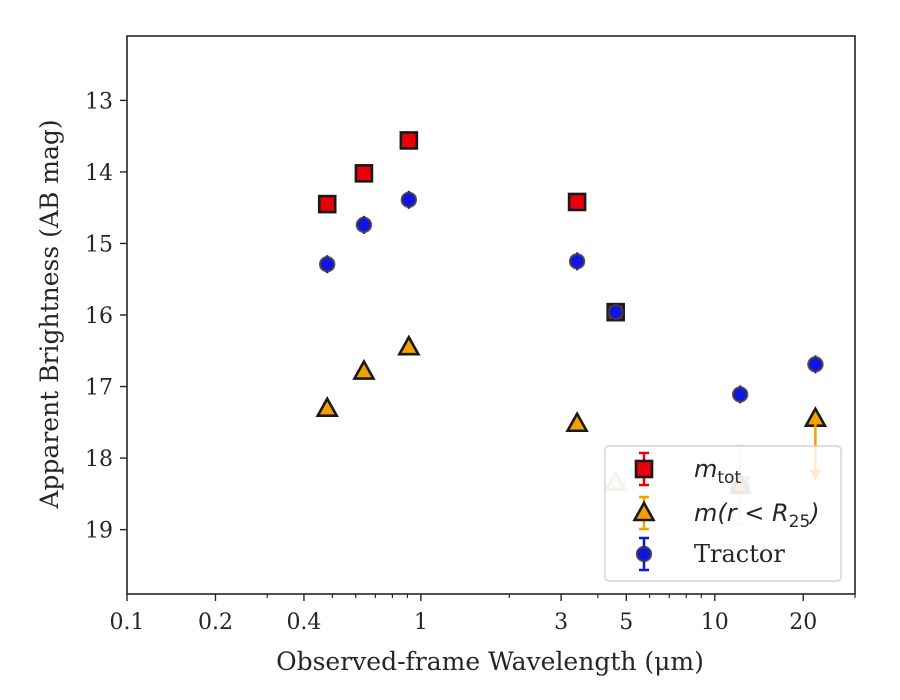 This screenshot has height=700, width=900. What do you see at coordinates (561, 622) in the screenshot?
I see `x-tick-label: 3` at bounding box center [561, 622].